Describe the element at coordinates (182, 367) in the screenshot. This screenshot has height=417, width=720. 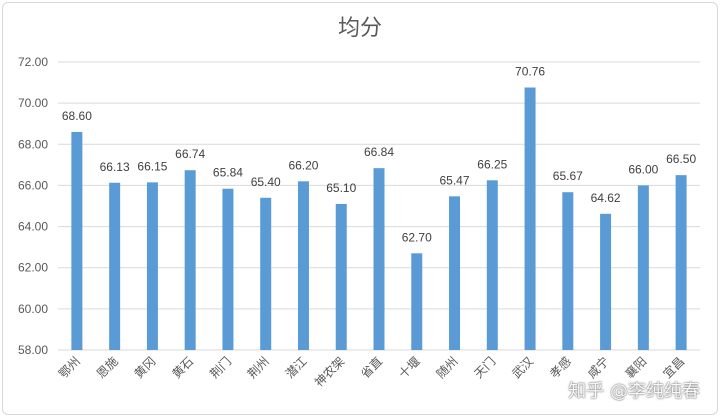
I see `category-label: 黄石` at that location.